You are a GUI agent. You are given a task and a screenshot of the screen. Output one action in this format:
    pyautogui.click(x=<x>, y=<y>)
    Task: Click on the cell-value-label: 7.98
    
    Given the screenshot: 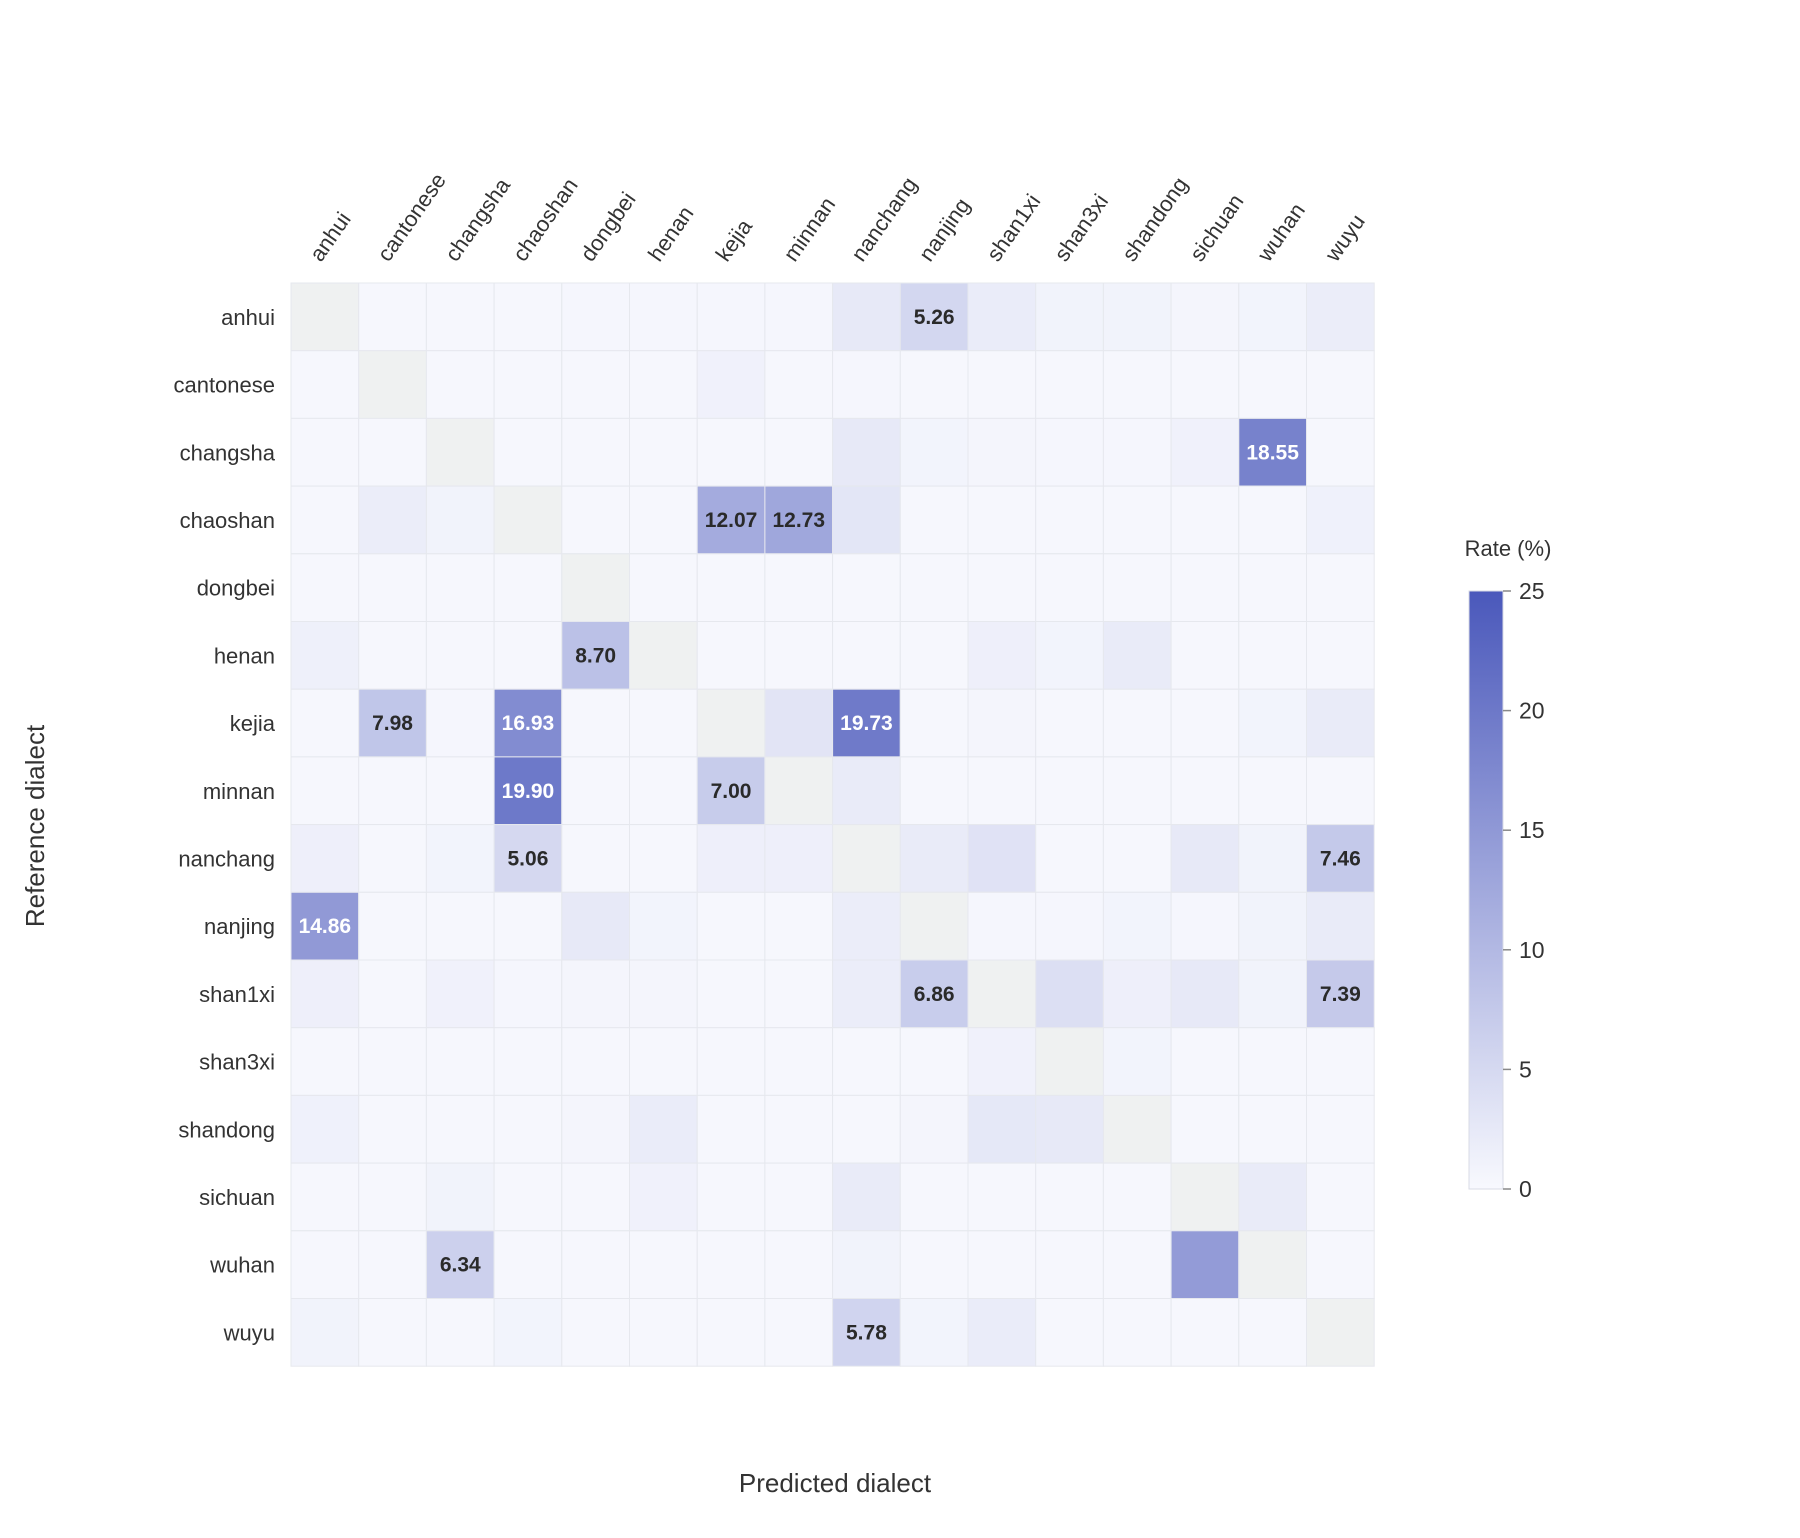 What is the action you would take?
    pyautogui.click(x=392, y=723)
    